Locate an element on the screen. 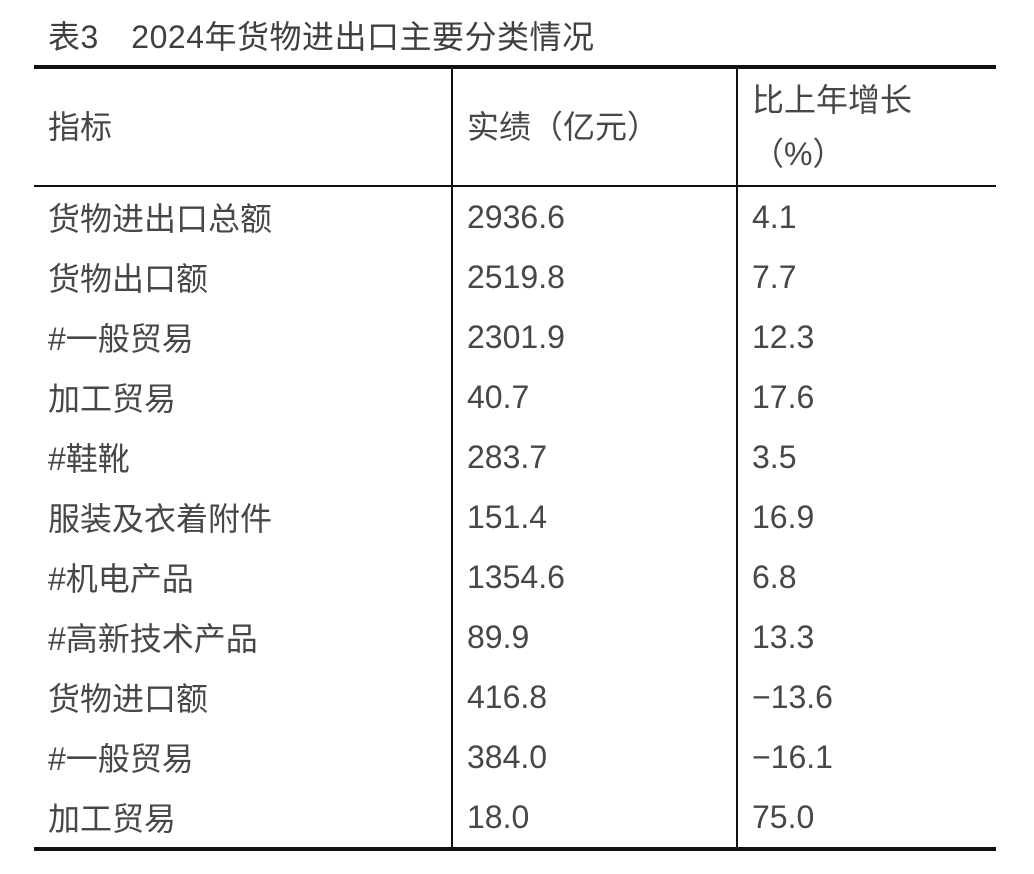  growth-cell: 7.7 is located at coordinates (866, 277).